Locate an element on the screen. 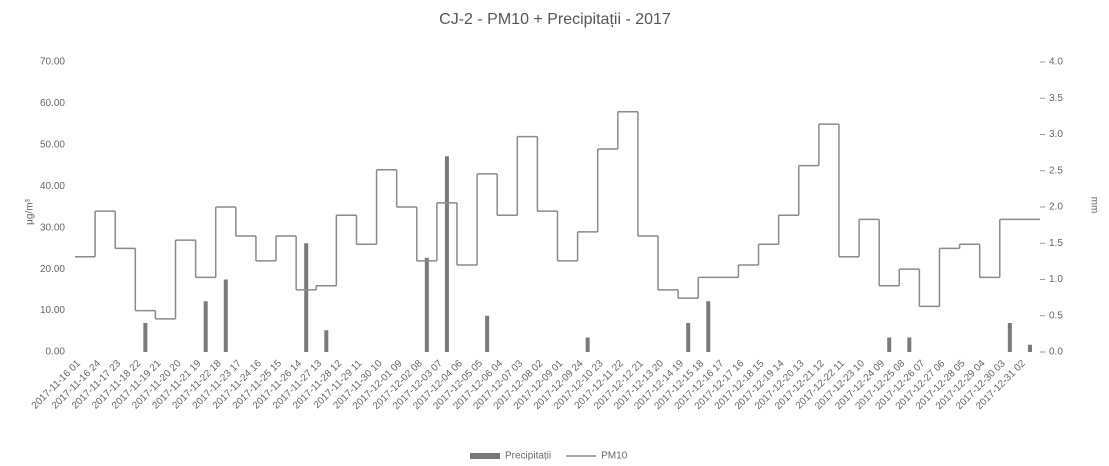  y-tick-label: 40.00 is located at coordinates (52, 186).